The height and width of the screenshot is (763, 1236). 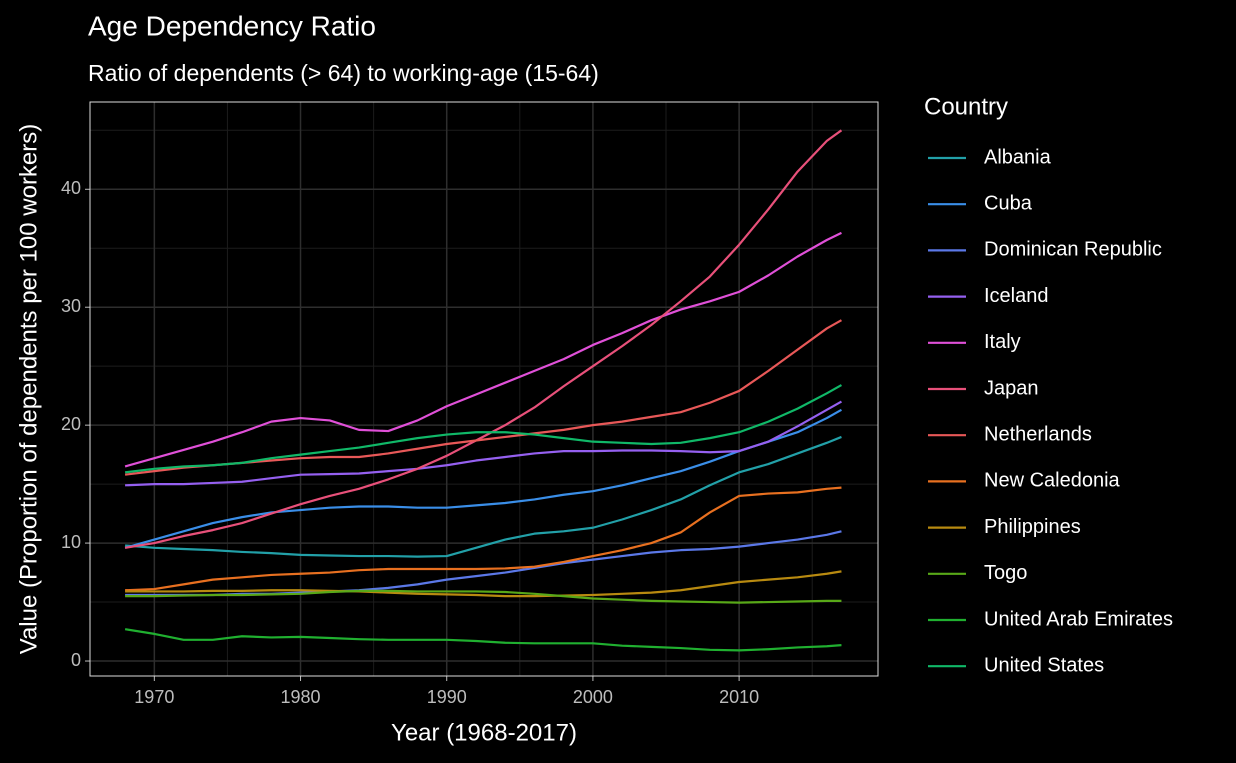 I want to click on y-tick-label: 10, so click(x=71, y=542).